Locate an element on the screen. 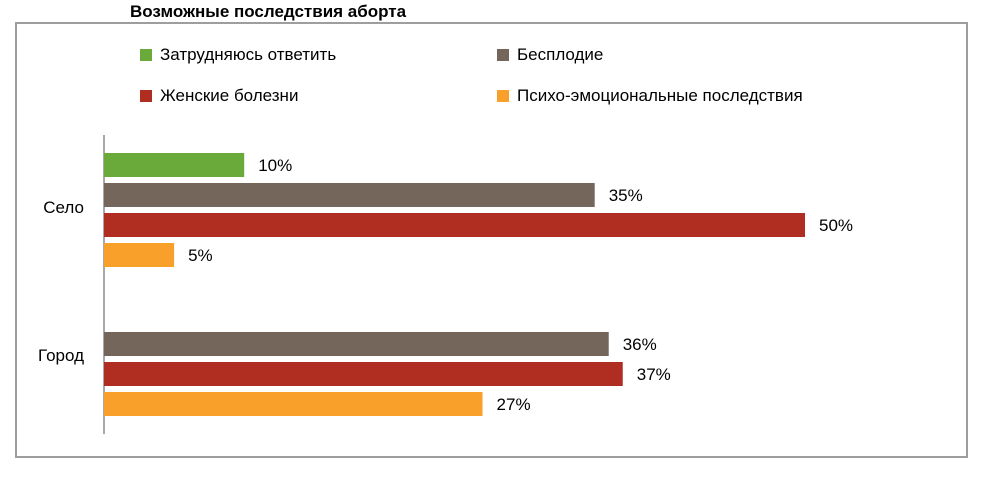 This screenshot has width=1000, height=478. legend-item-infertility: Бесплодие is located at coordinates (550, 55).